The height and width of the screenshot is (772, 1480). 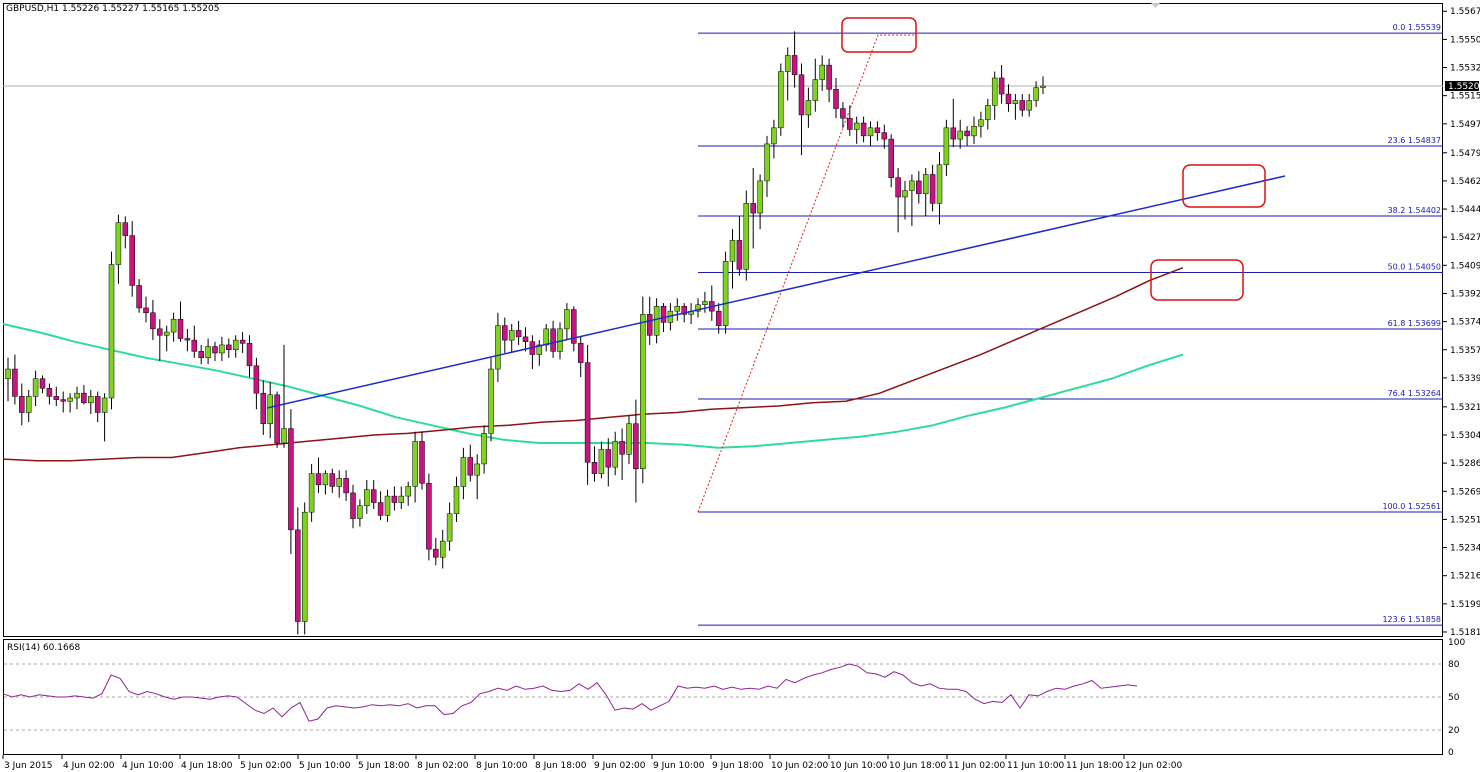 What do you see at coordinates (1197, 280) in the screenshot?
I see `annotation-box-ma` at bounding box center [1197, 280].